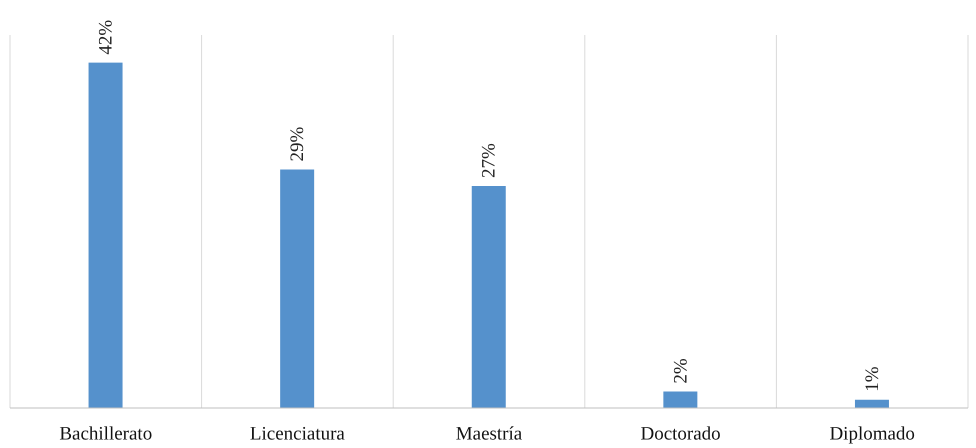 The image size is (976, 448). Describe the element at coordinates (105, 433) in the screenshot. I see `x-tick-label: Bachillerato` at that location.